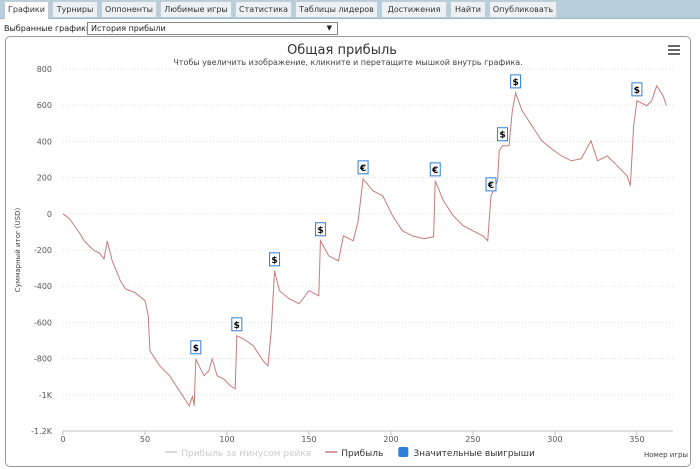 The image size is (700, 469). Describe the element at coordinates (44, 178) in the screenshot. I see `y-tick-label: 200` at that location.